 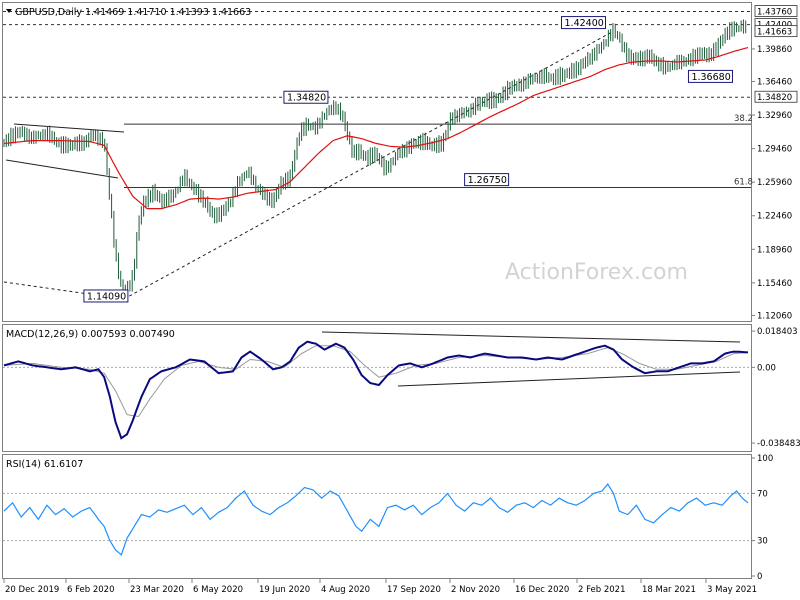 I want to click on rsi-tick-label: 0, so click(x=759, y=577).